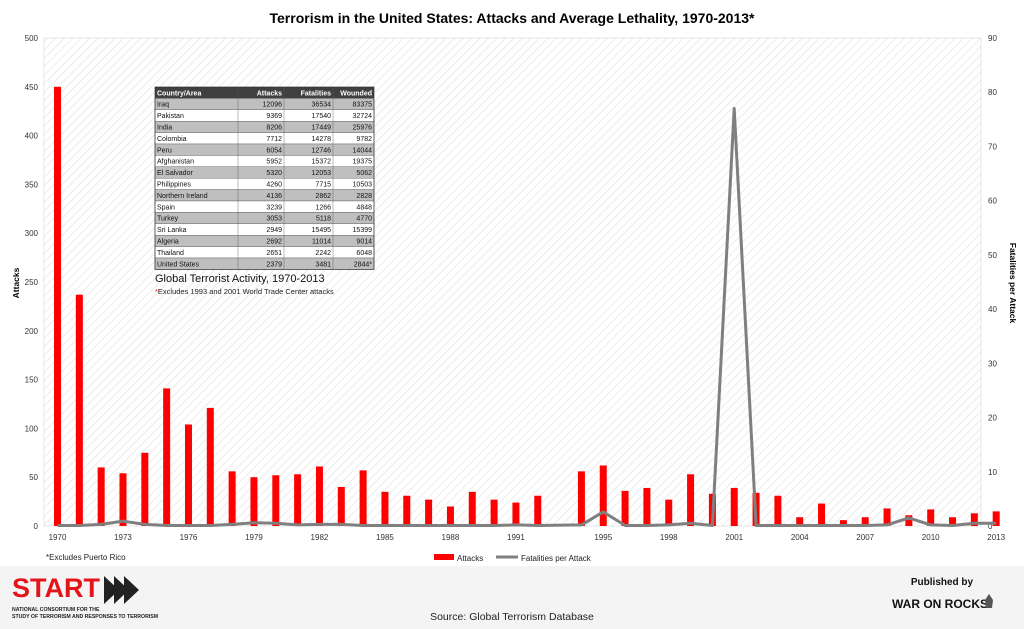  I want to click on publisher-block: Published by WAR ON ROCKS, so click(942, 594).